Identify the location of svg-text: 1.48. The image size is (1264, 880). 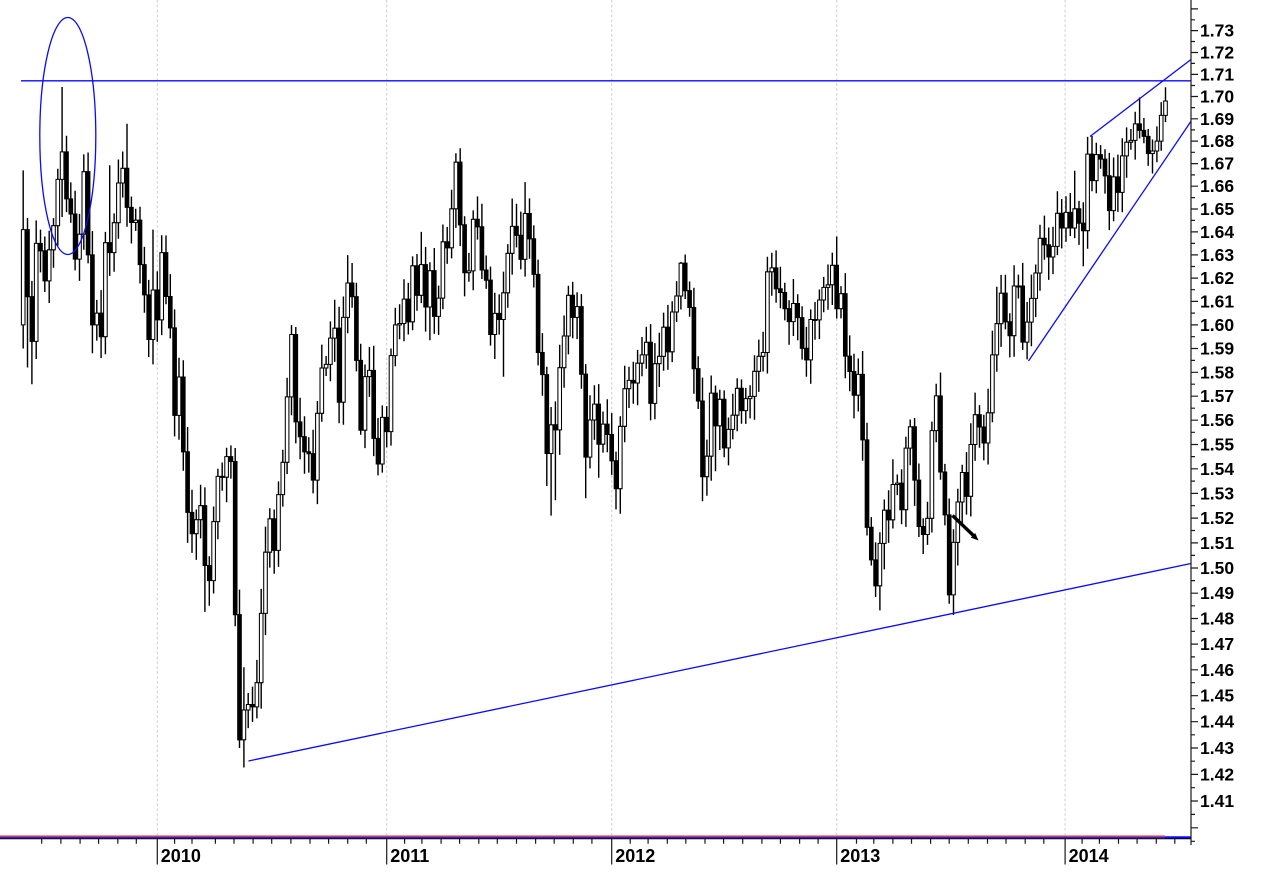
(1217, 619).